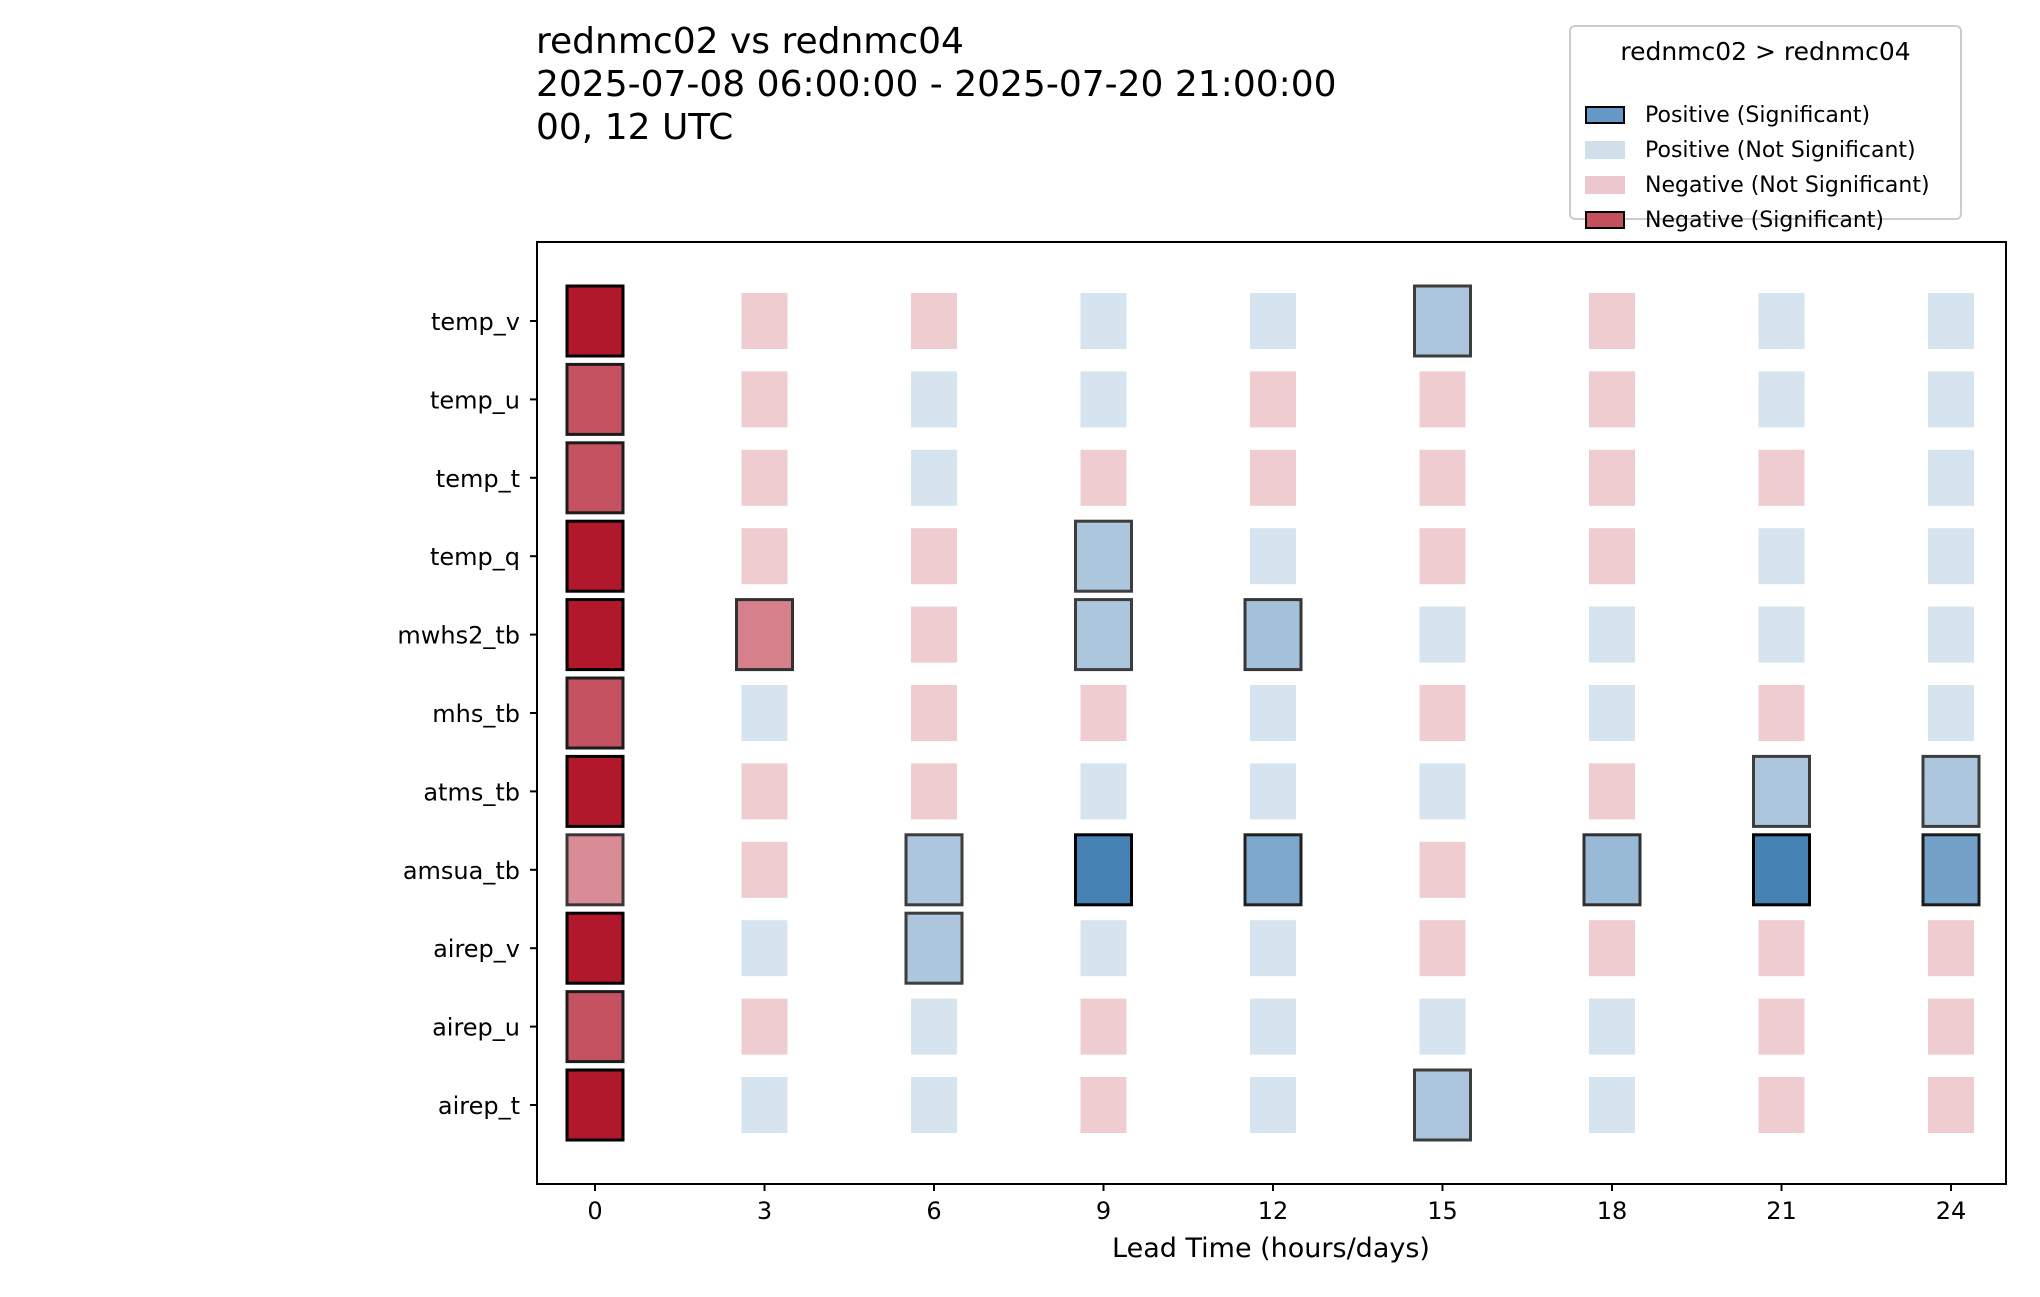 This screenshot has height=1297, width=2040. Describe the element at coordinates (476, 1028) in the screenshot. I see `y-tick-label: airep_u` at that location.